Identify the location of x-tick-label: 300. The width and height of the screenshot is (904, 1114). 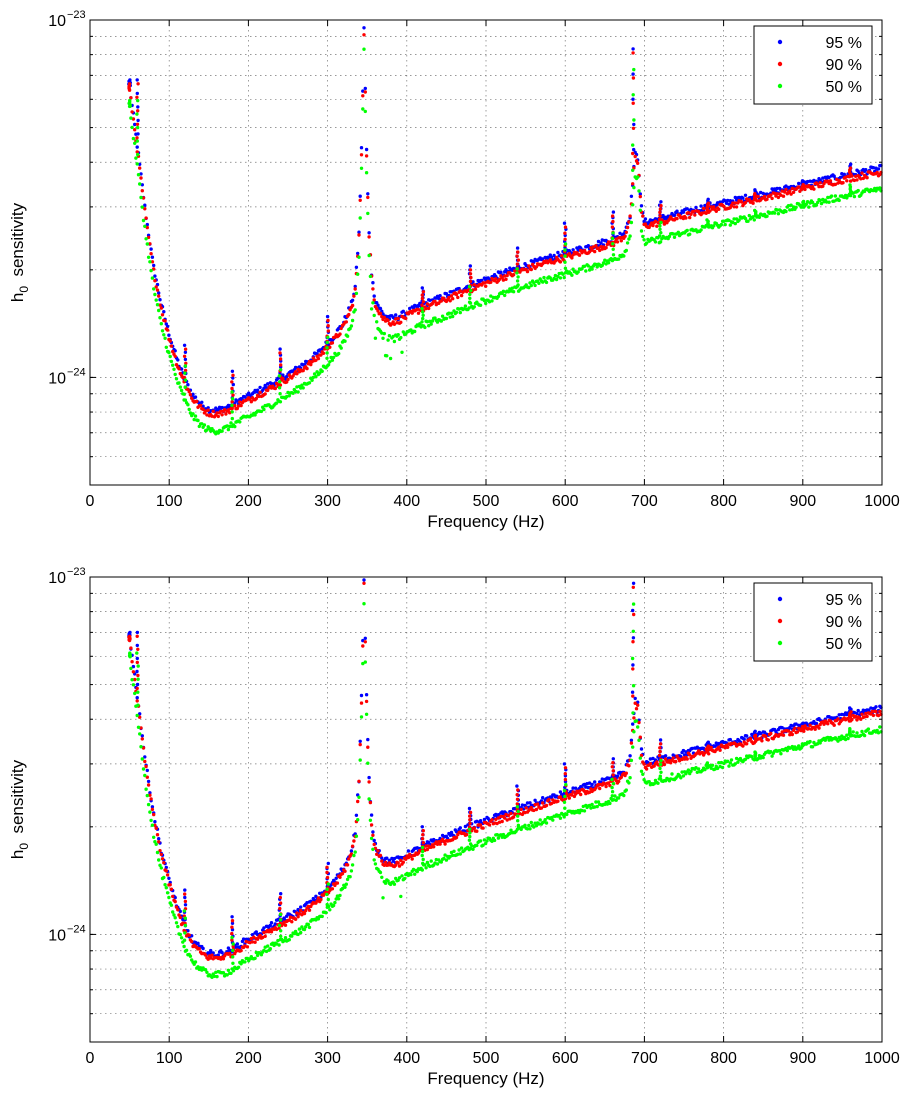
(327, 1058).